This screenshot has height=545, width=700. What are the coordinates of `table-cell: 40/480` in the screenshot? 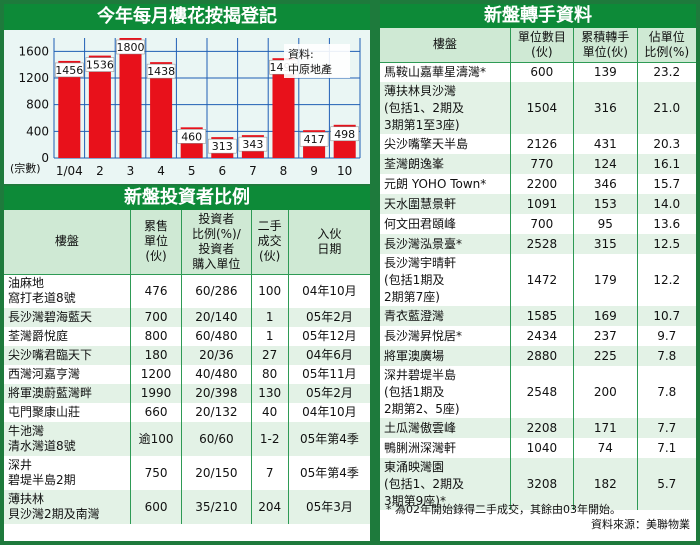 It's located at (216, 374).